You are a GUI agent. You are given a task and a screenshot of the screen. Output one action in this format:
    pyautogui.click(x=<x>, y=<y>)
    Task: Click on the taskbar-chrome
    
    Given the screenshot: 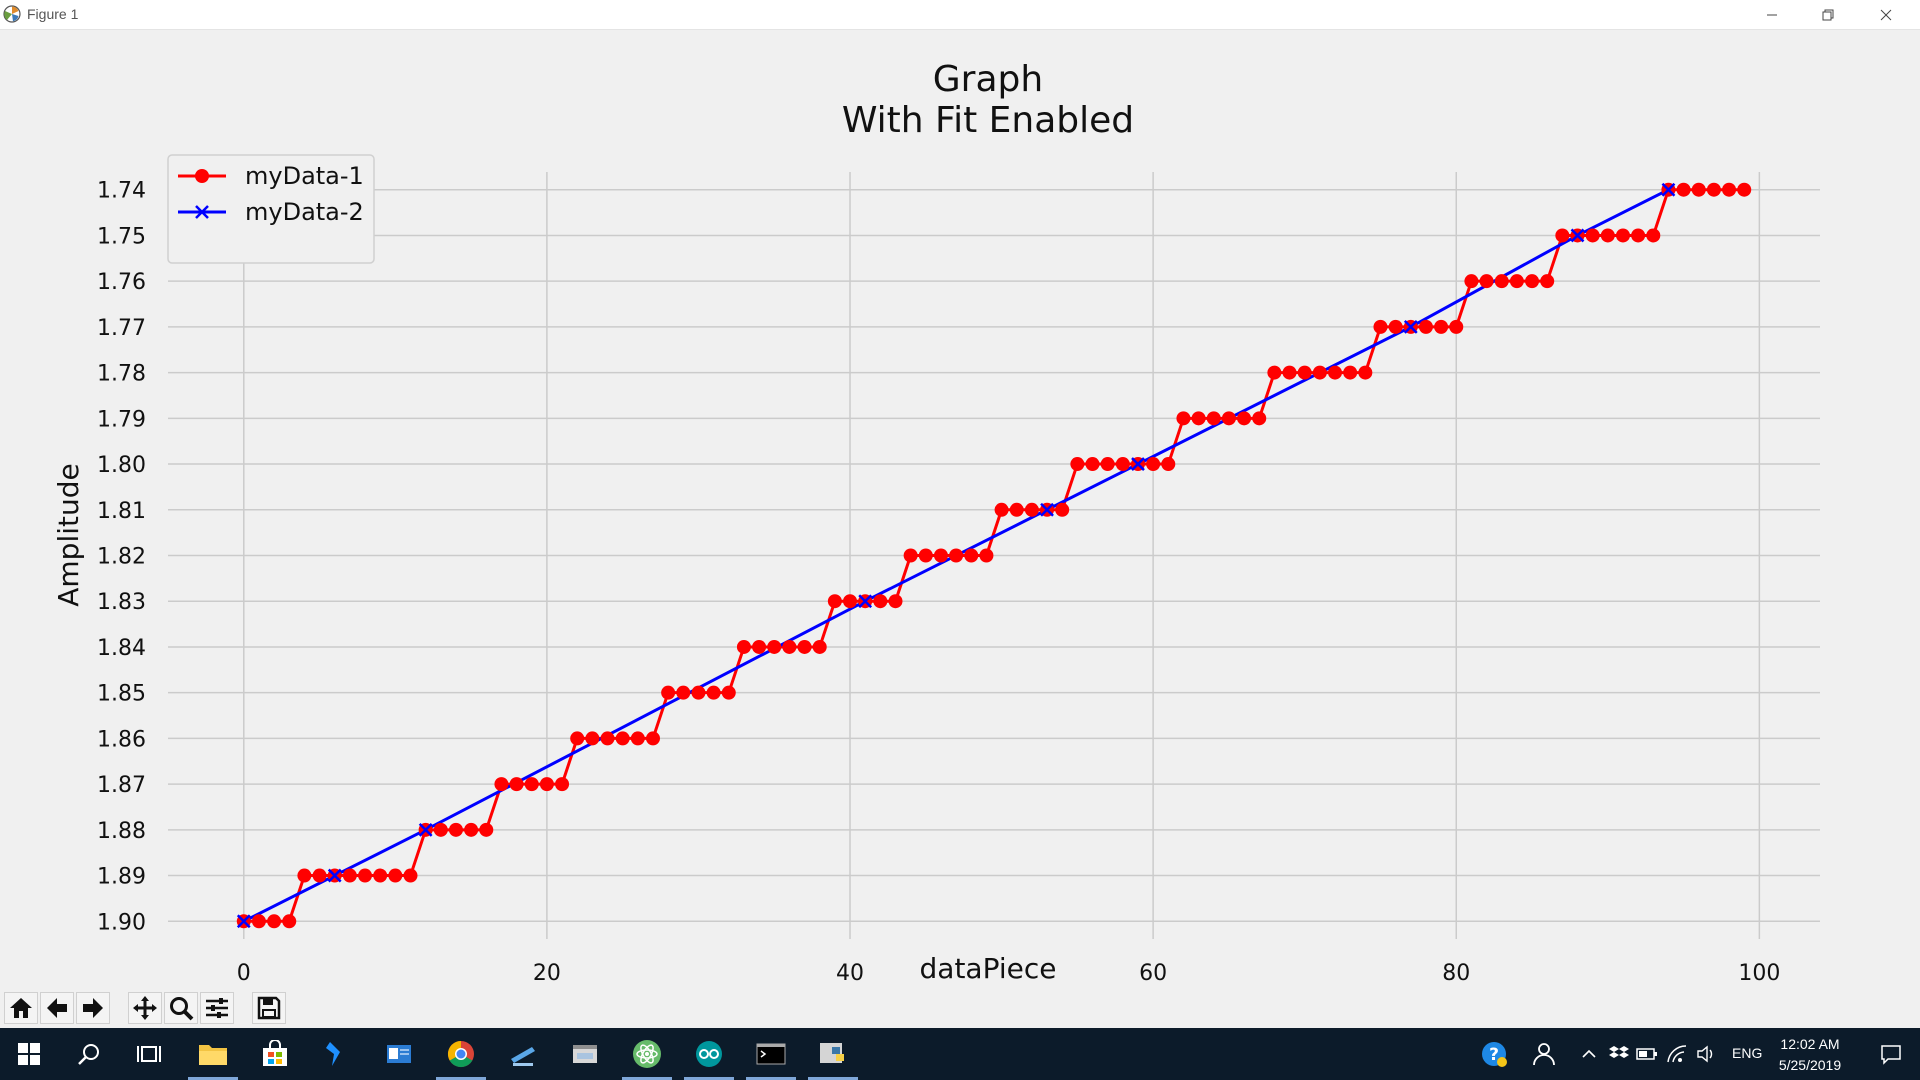 What is the action you would take?
    pyautogui.click(x=461, y=1054)
    